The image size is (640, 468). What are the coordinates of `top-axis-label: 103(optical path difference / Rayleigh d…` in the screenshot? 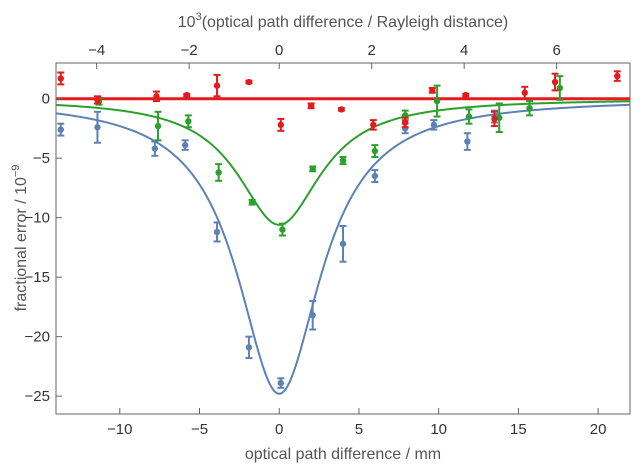 It's located at (343, 21).